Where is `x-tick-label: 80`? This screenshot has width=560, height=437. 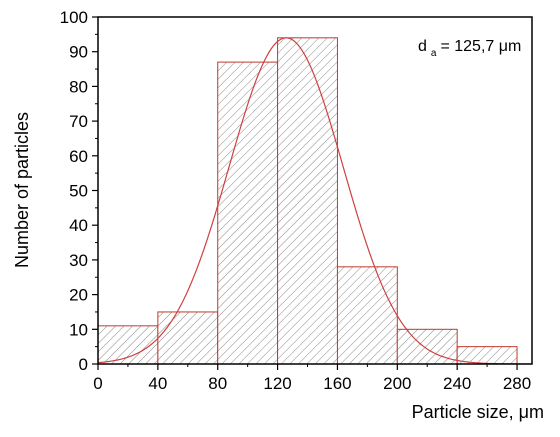
x-tick-label: 80 is located at coordinates (217, 383).